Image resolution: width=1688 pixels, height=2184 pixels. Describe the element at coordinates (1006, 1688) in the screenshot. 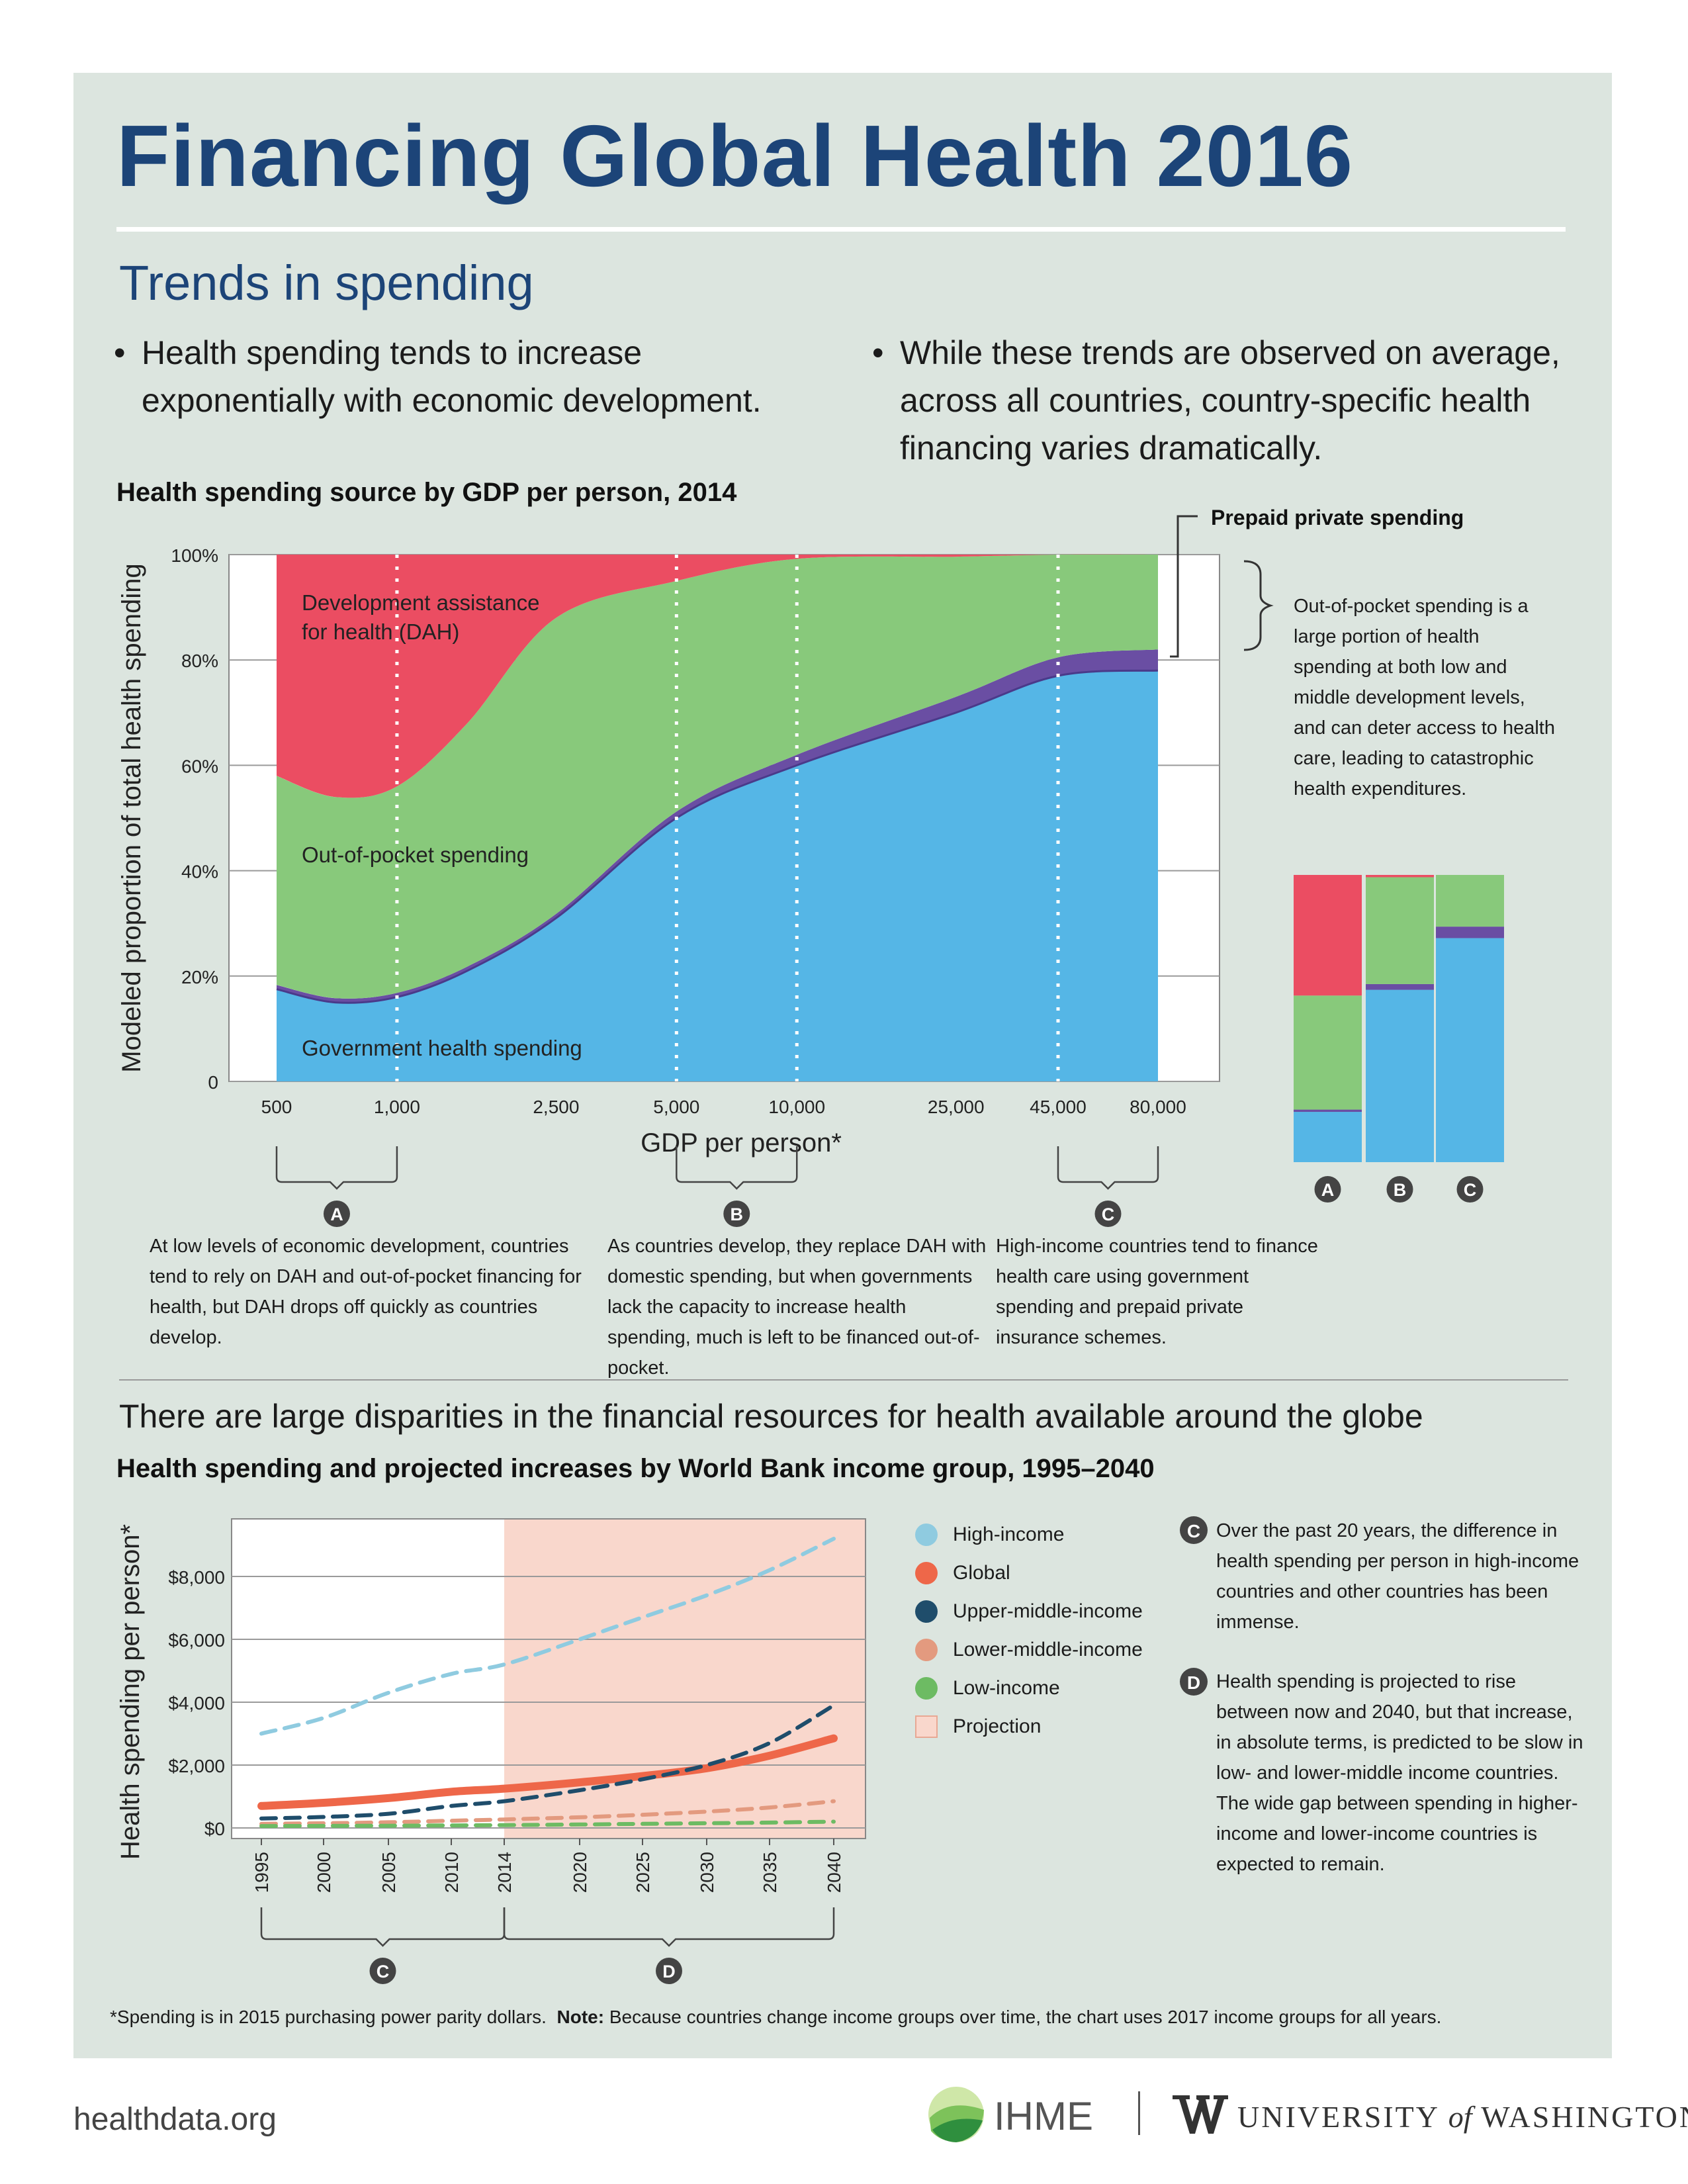

I see `legend-label: Low-income` at that location.